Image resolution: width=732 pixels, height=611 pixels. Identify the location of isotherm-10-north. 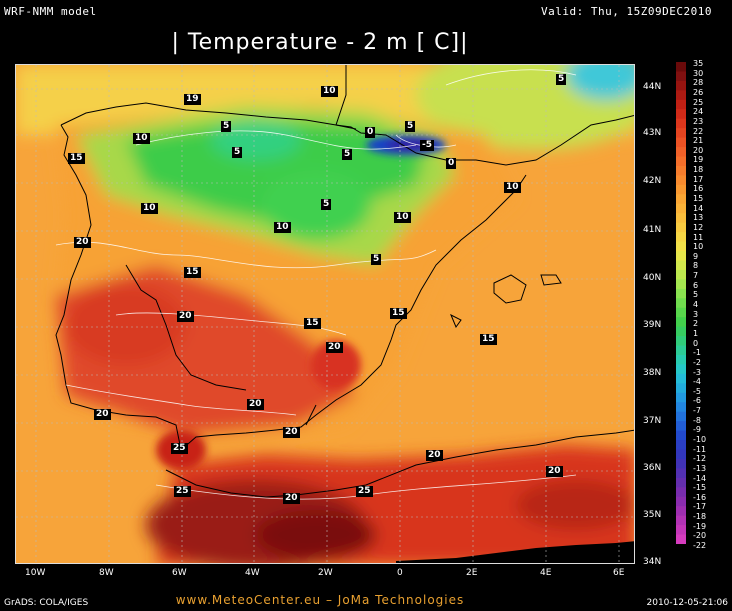
(511, 77).